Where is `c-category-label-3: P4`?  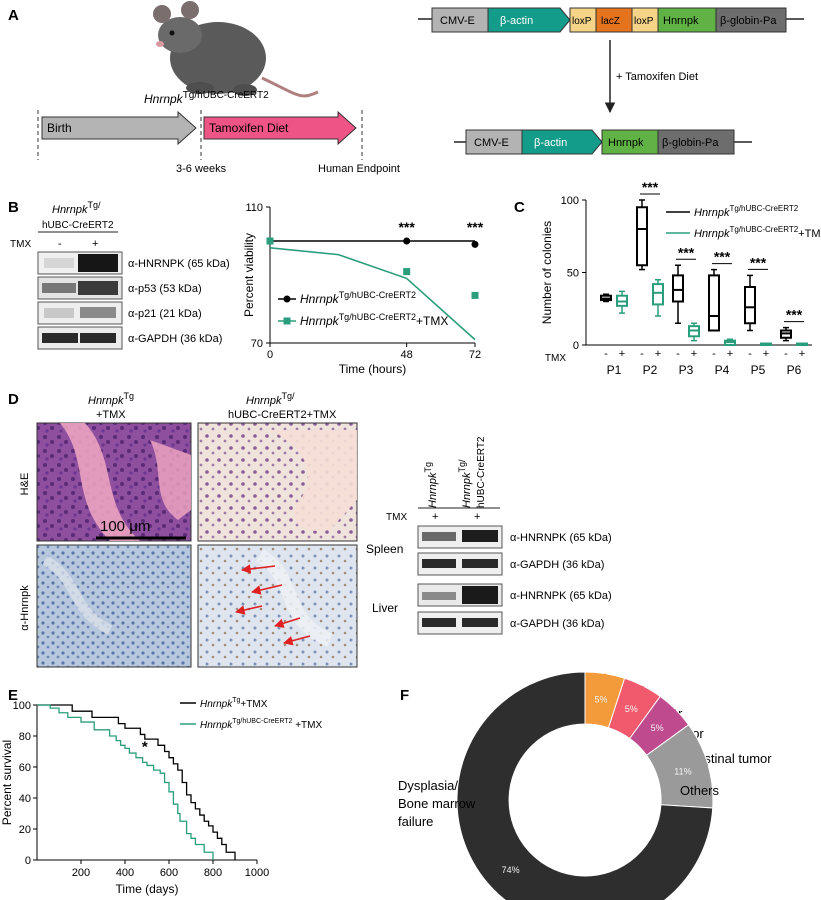
c-category-label-3: P4 is located at coordinates (722, 370).